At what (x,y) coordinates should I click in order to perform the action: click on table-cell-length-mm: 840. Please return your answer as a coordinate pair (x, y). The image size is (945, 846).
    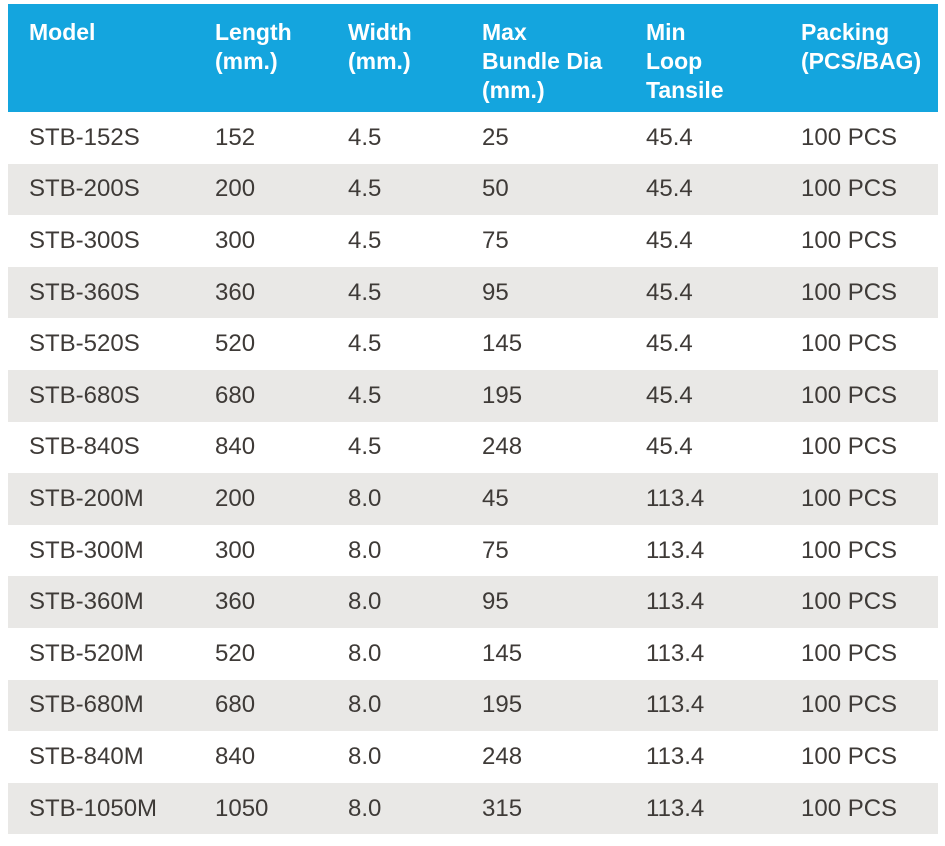
    Looking at the image, I should click on (235, 756).